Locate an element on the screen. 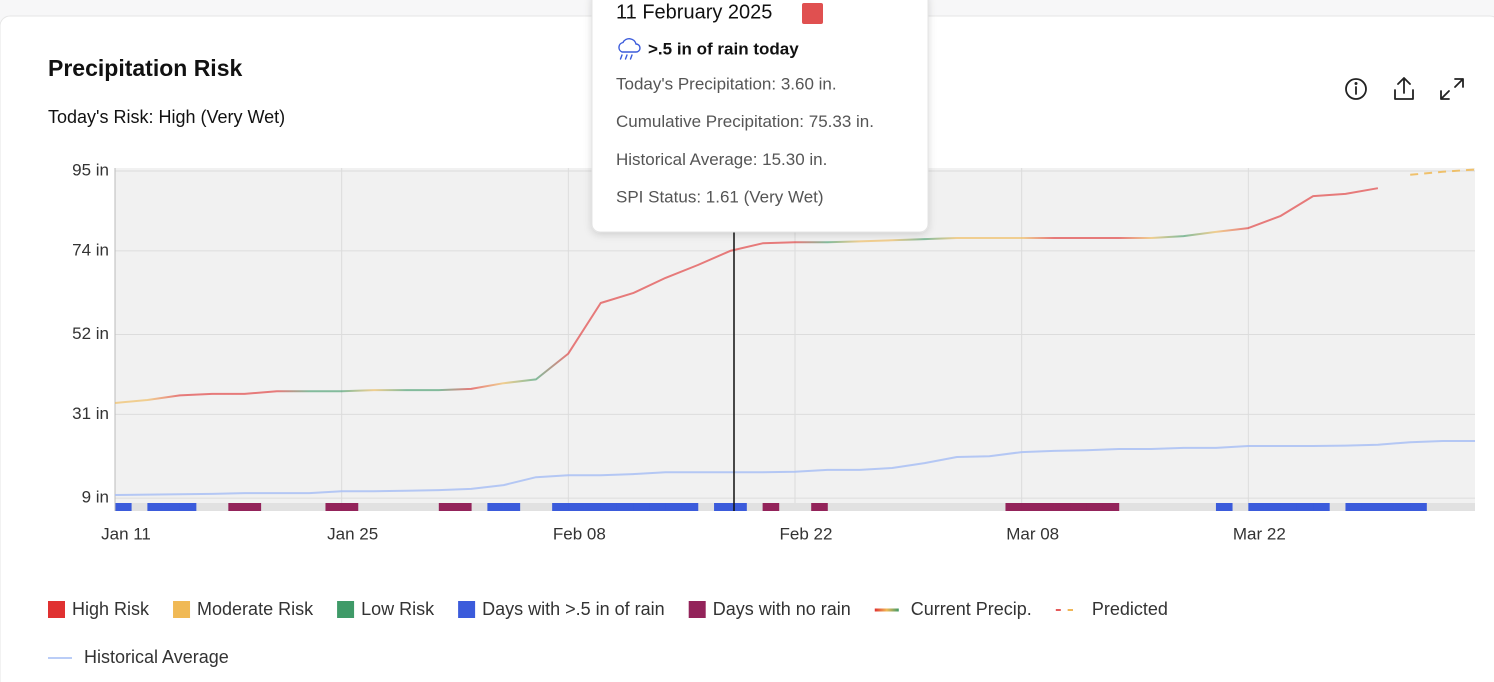 The image size is (1494, 682). x-tick-label: Jan 25 is located at coordinates (352, 533).